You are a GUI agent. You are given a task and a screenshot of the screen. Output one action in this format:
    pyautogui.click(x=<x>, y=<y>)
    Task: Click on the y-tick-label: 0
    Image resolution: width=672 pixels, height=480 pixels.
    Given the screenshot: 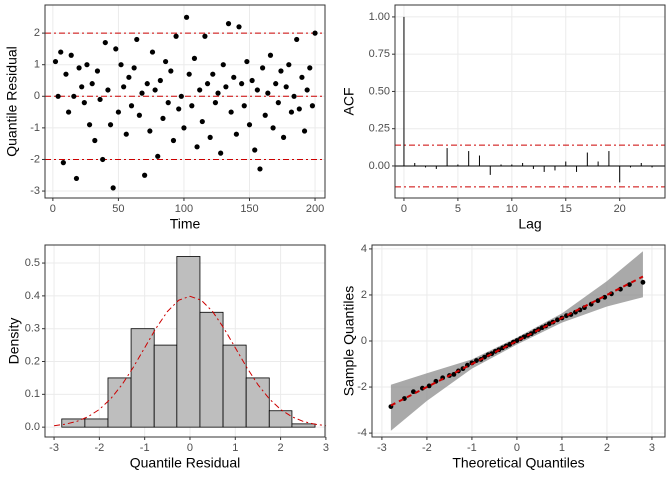 What is the action you would take?
    pyautogui.click(x=364, y=341)
    